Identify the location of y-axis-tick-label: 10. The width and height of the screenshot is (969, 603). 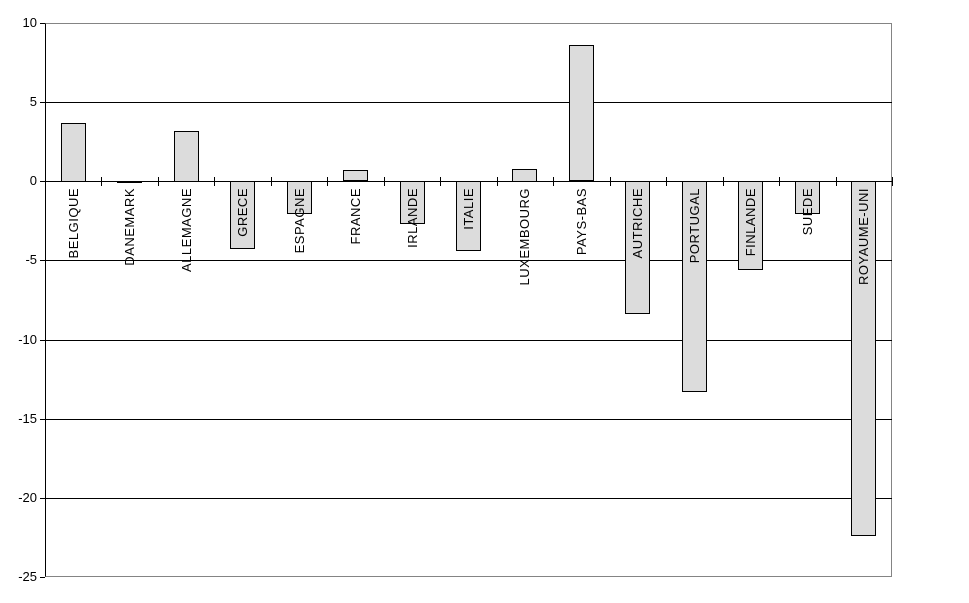
(29, 22).